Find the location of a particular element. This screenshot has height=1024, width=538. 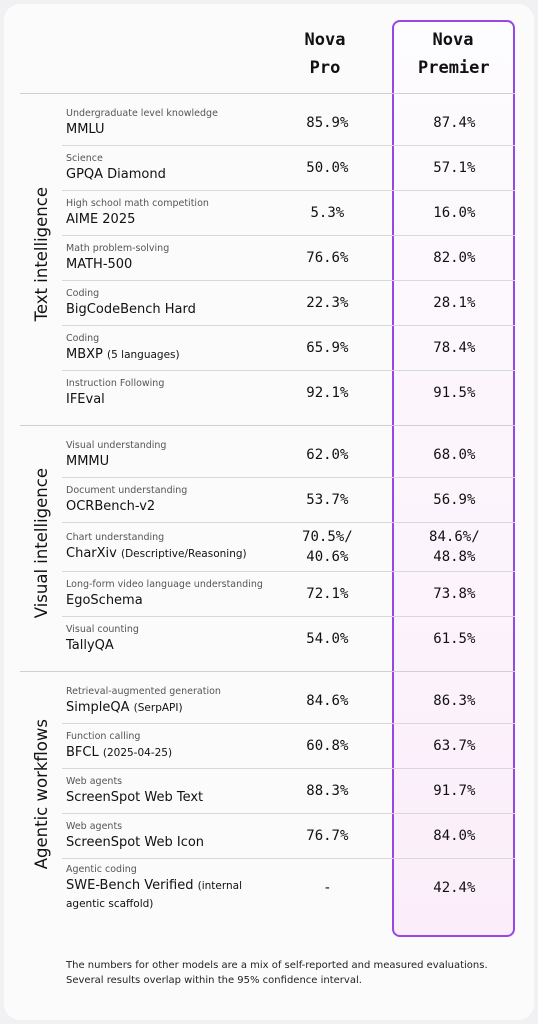

value-cell: 62.0% is located at coordinates (327, 455).